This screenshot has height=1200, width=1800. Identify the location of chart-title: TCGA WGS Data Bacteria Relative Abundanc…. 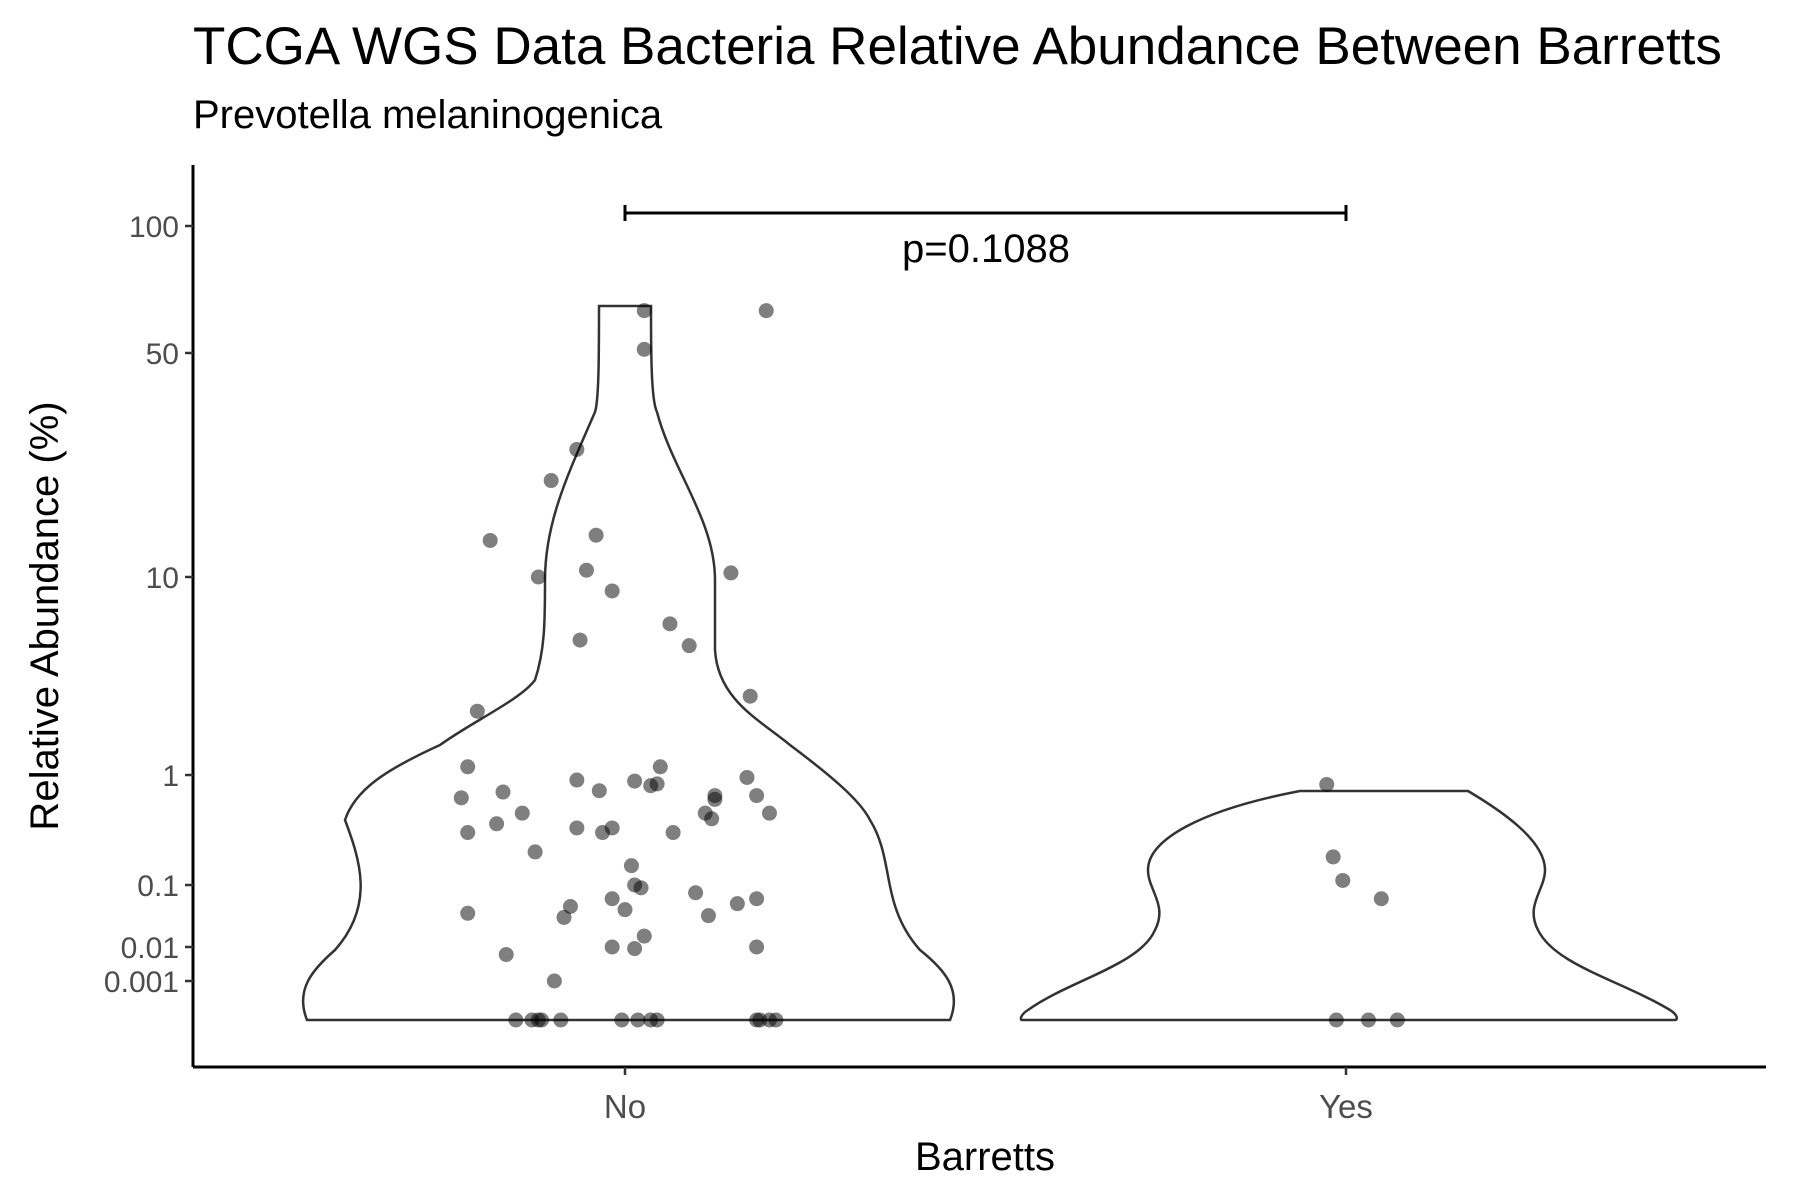
(957, 46).